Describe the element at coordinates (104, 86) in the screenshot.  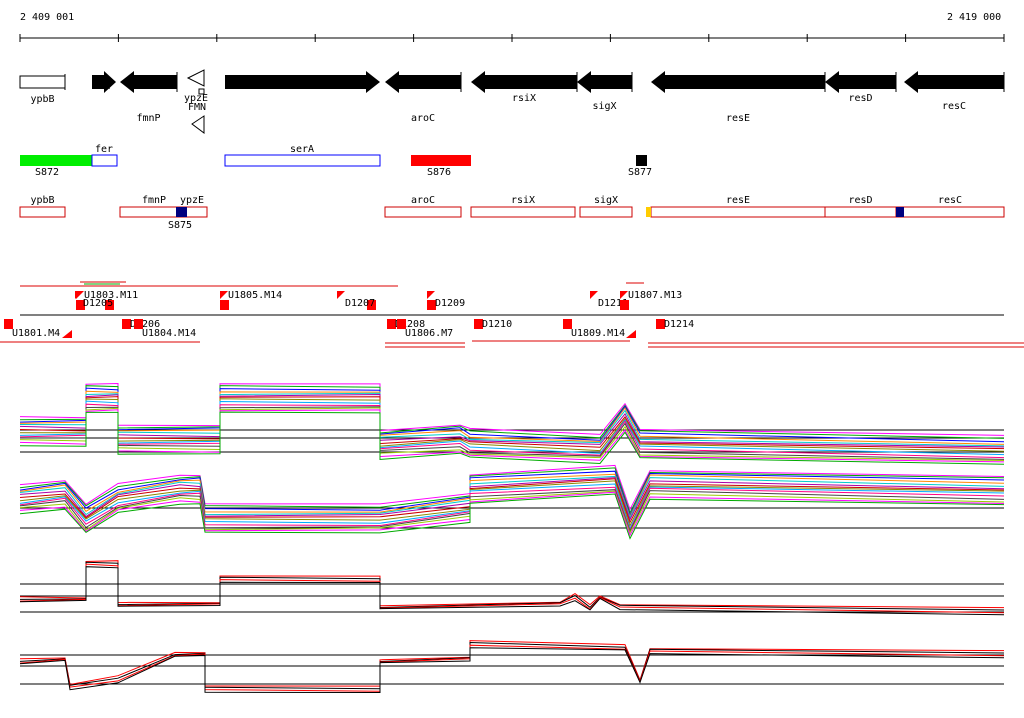
I see `gene-label: fer` at that location.